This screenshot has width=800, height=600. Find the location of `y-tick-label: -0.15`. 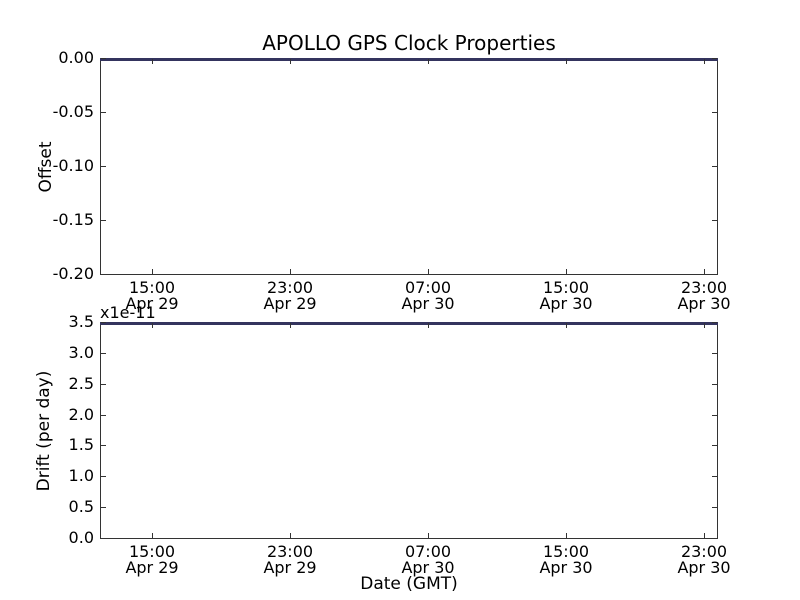

y-tick-label: -0.15 is located at coordinates (73, 219).